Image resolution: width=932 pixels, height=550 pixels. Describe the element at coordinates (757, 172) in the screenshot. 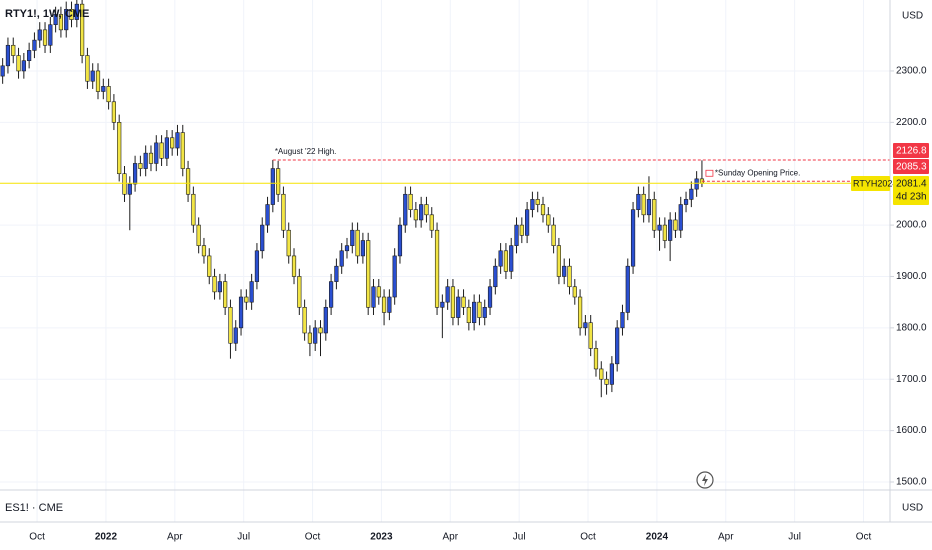

I see `annotation-label: *Sunday Opening Price.` at that location.